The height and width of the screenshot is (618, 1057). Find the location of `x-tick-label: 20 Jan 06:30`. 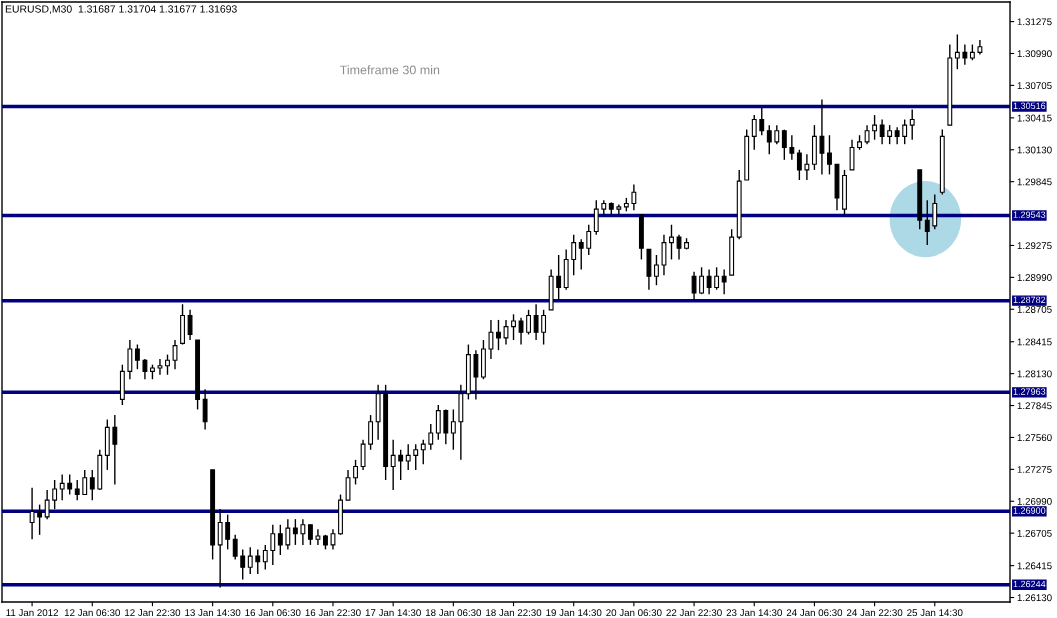

x-tick-label: 20 Jan 06:30 is located at coordinates (634, 613).